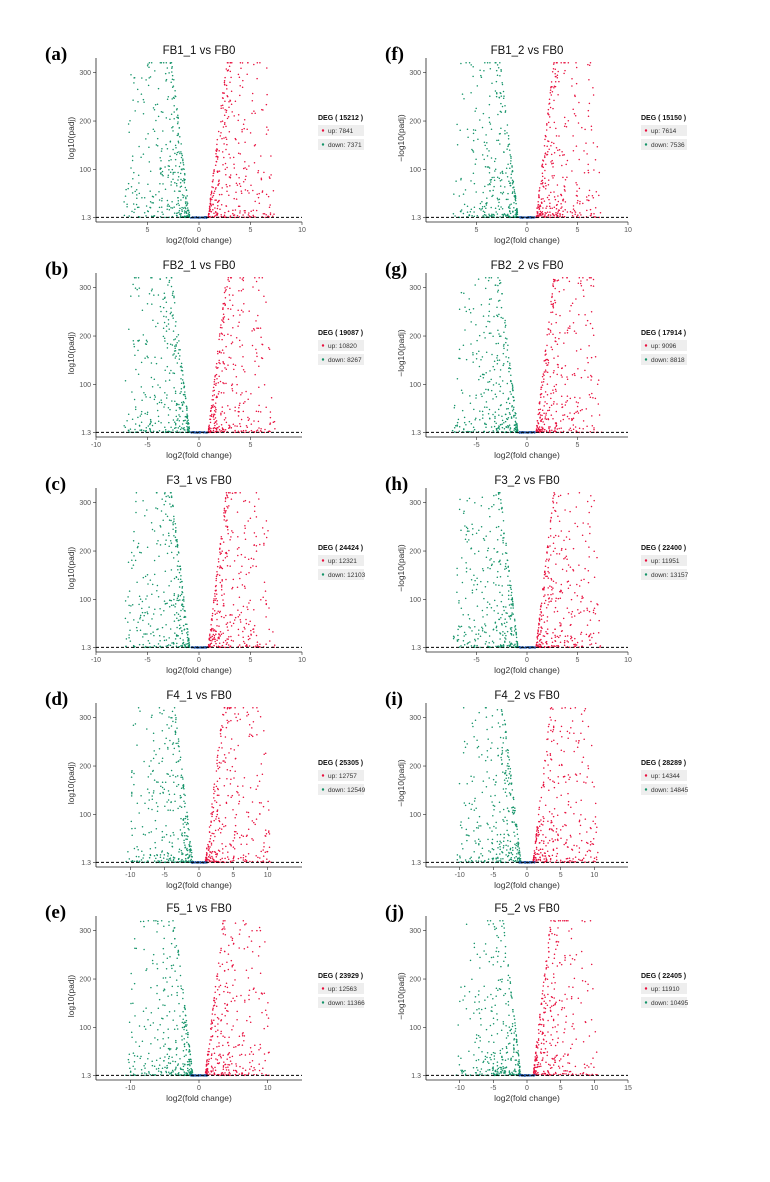 The image size is (770, 1182). What do you see at coordinates (86, 648) in the screenshot?
I see `y-tick-label: 1.3` at bounding box center [86, 648].